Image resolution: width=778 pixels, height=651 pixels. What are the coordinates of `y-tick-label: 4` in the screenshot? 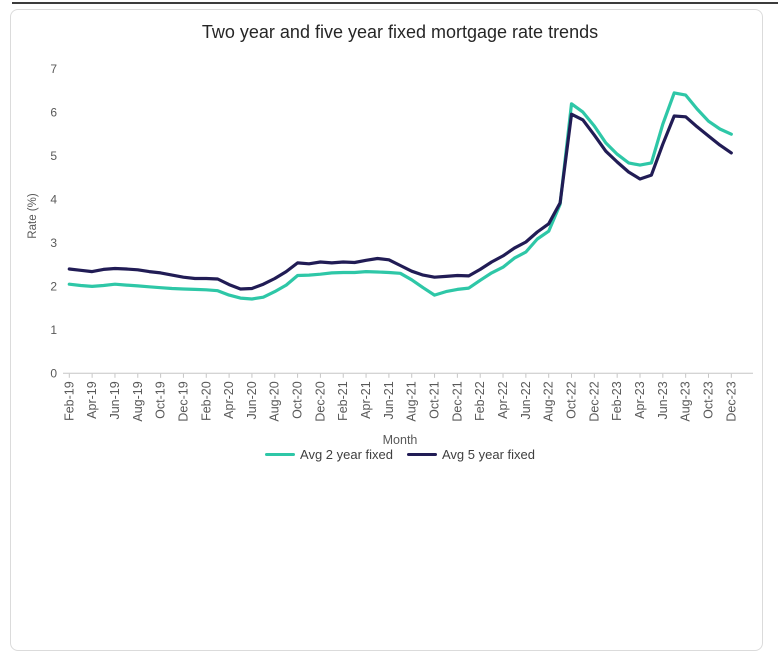 It's located at (53, 199).